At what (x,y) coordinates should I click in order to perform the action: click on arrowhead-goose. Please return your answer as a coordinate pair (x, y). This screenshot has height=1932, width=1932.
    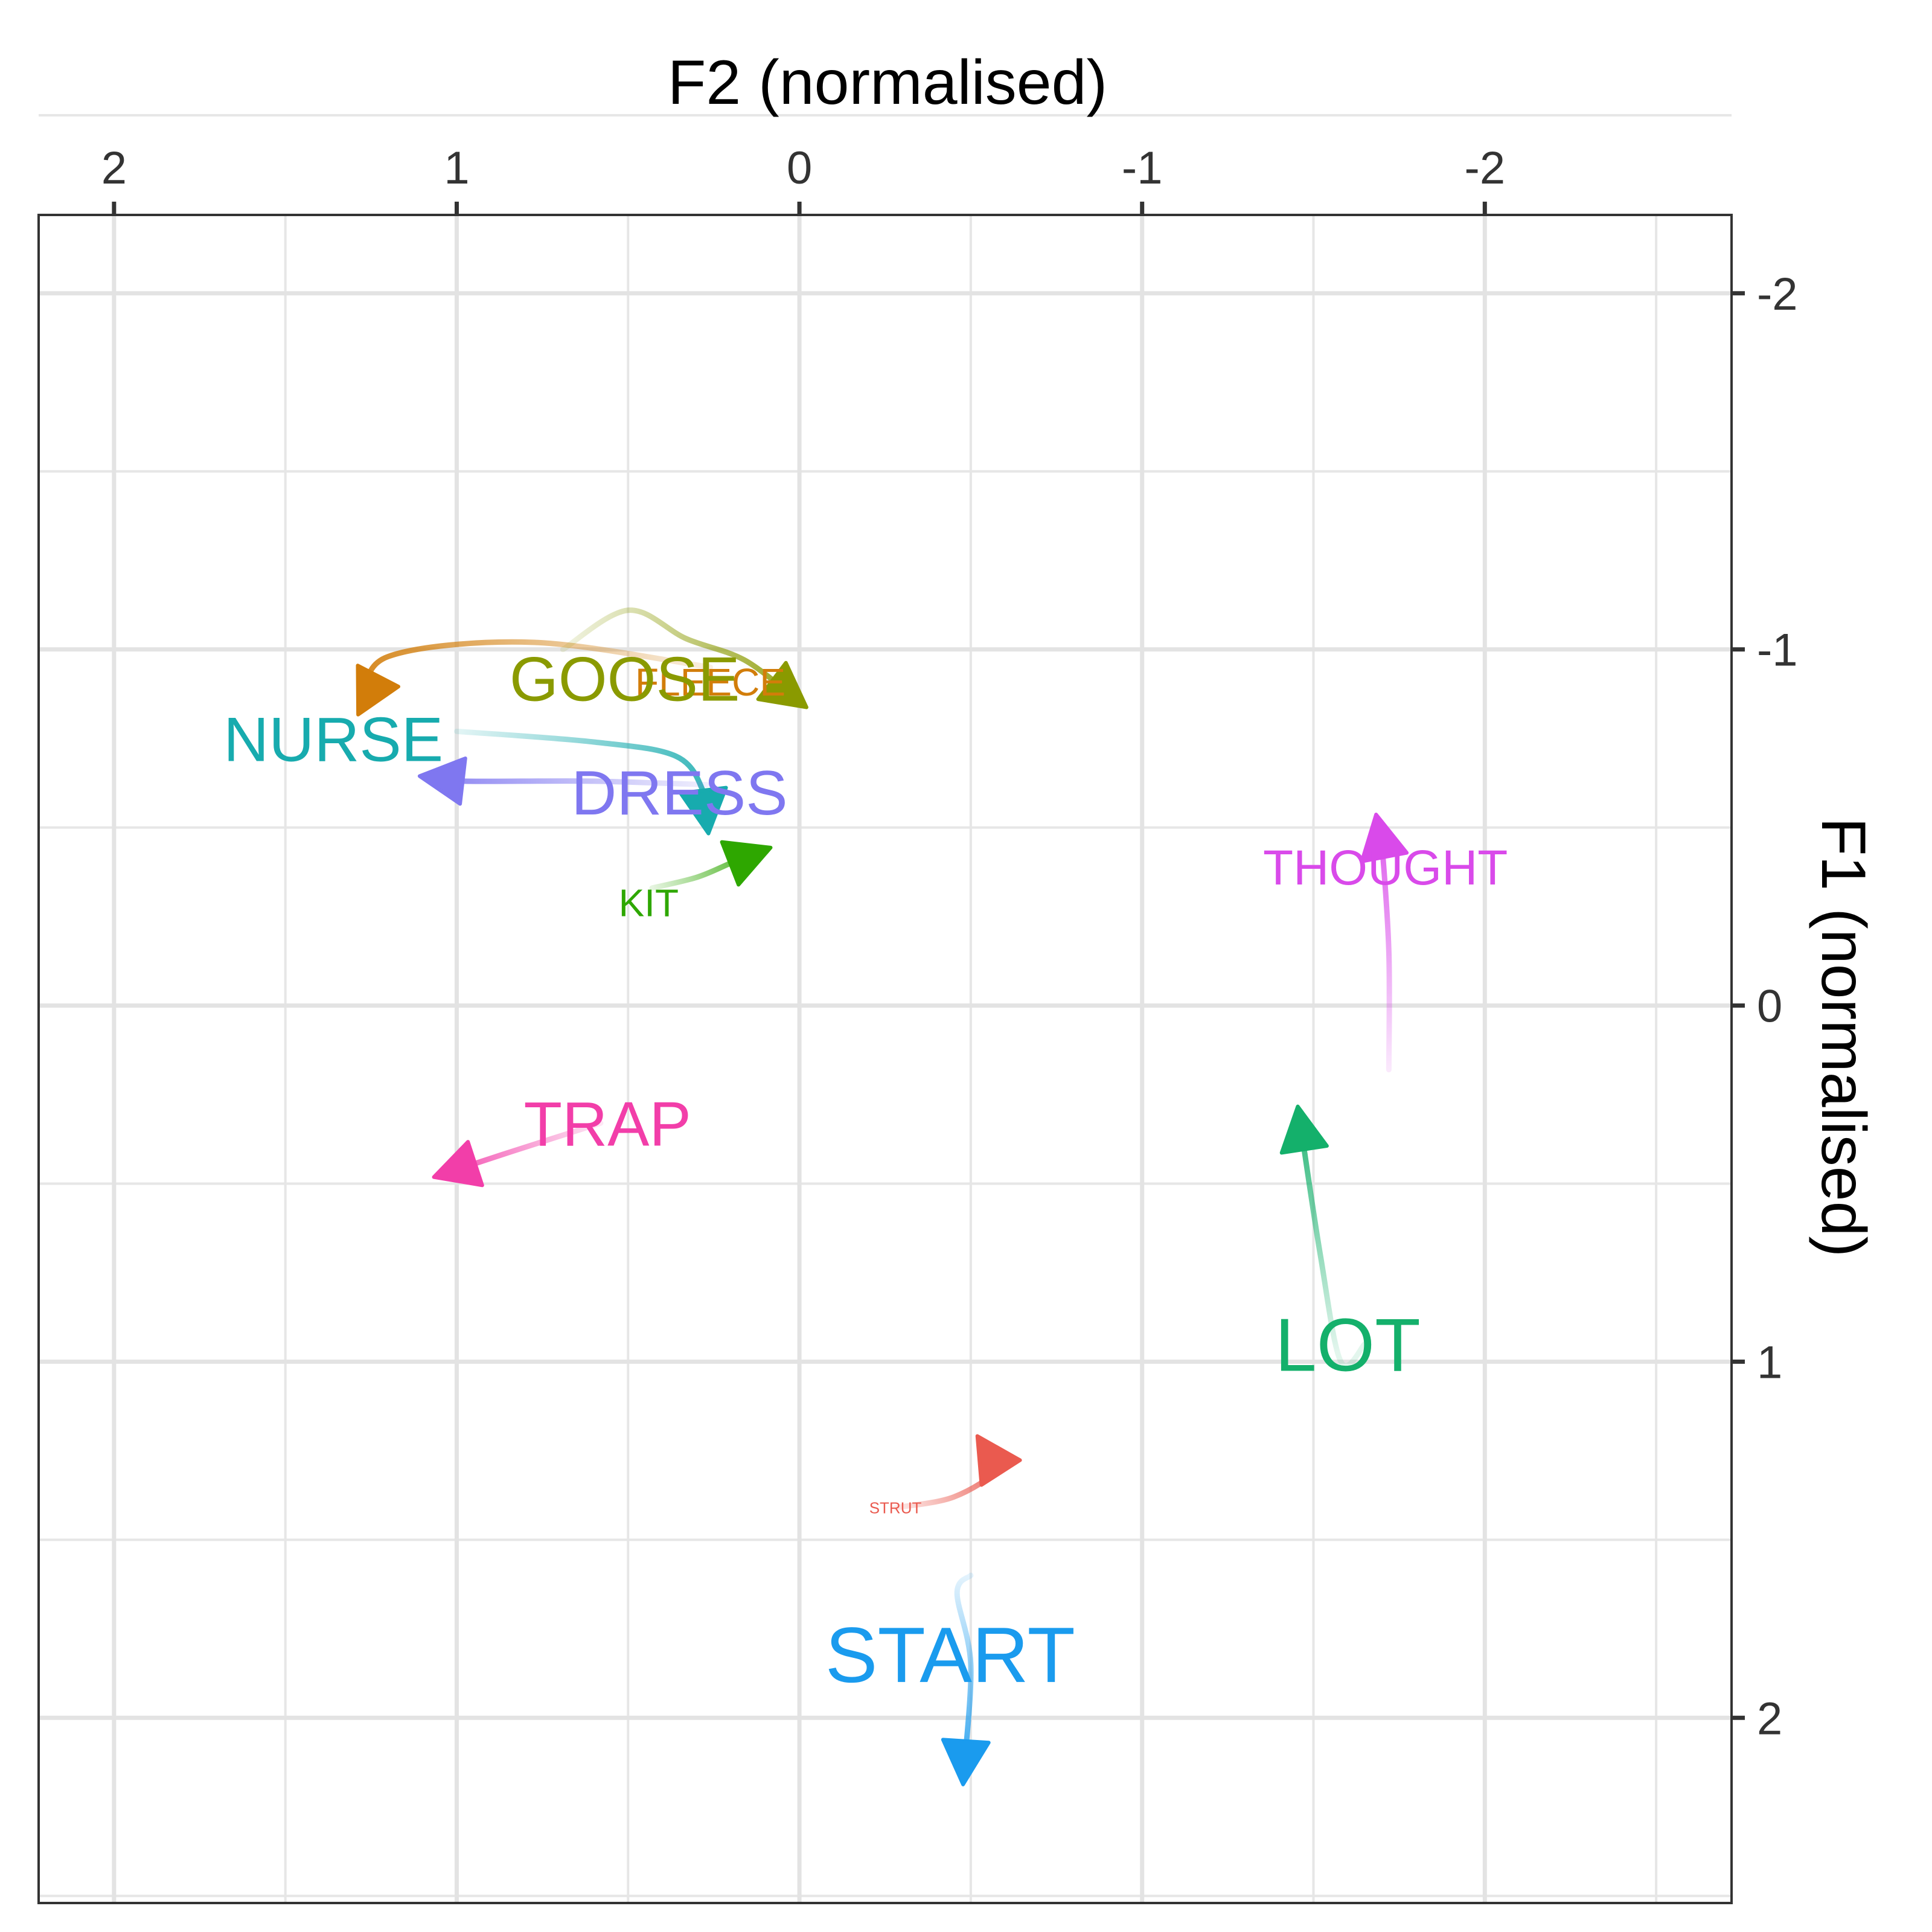
    Looking at the image, I should click on (782, 685).